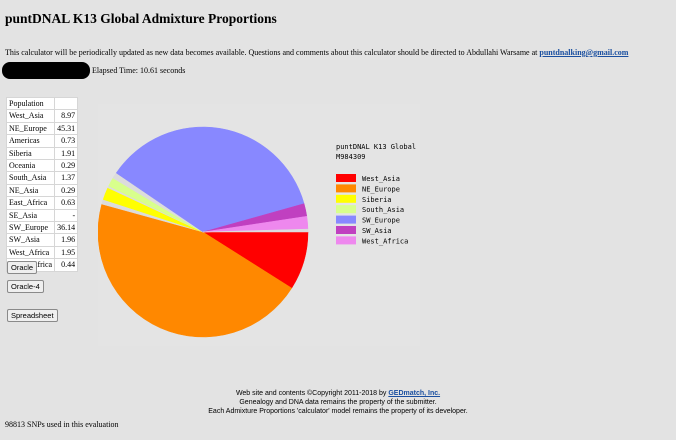  I want to click on legend-swatch-south-asia, so click(346, 209).